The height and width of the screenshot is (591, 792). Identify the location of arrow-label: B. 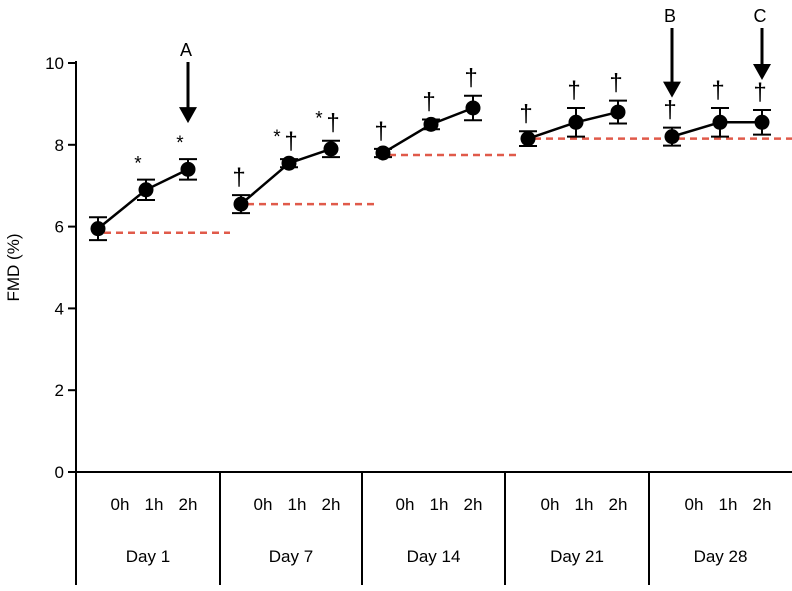
(670, 16).